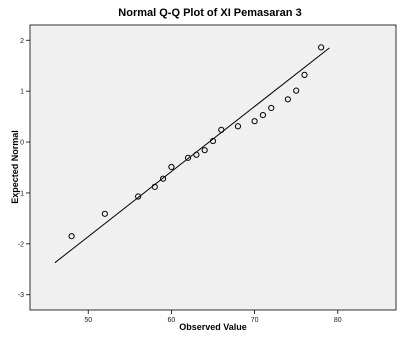 The image size is (400, 337). Describe the element at coordinates (172, 320) in the screenshot. I see `x-tick-label: 60` at that location.